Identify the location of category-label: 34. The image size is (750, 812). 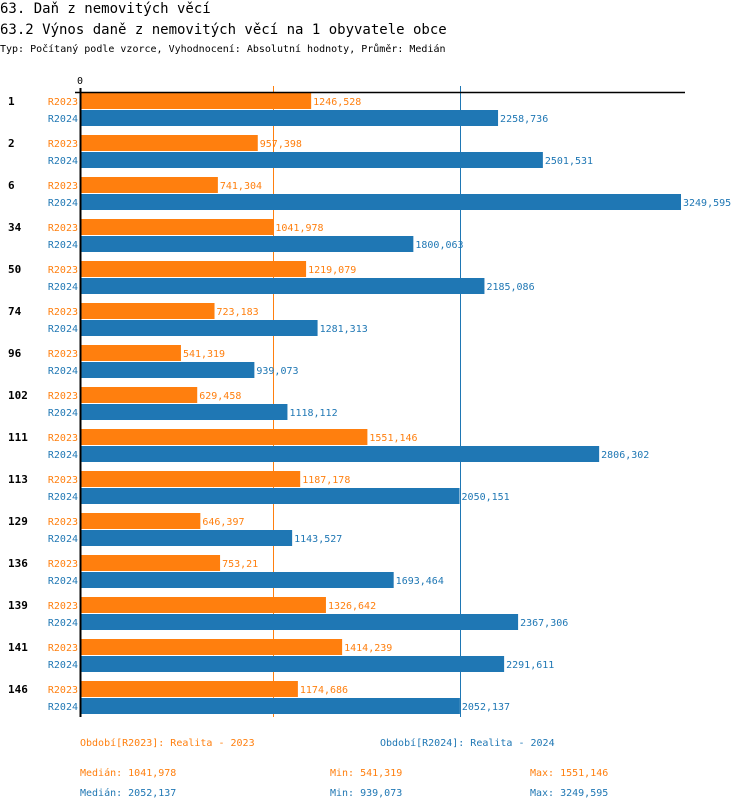
(15, 227).